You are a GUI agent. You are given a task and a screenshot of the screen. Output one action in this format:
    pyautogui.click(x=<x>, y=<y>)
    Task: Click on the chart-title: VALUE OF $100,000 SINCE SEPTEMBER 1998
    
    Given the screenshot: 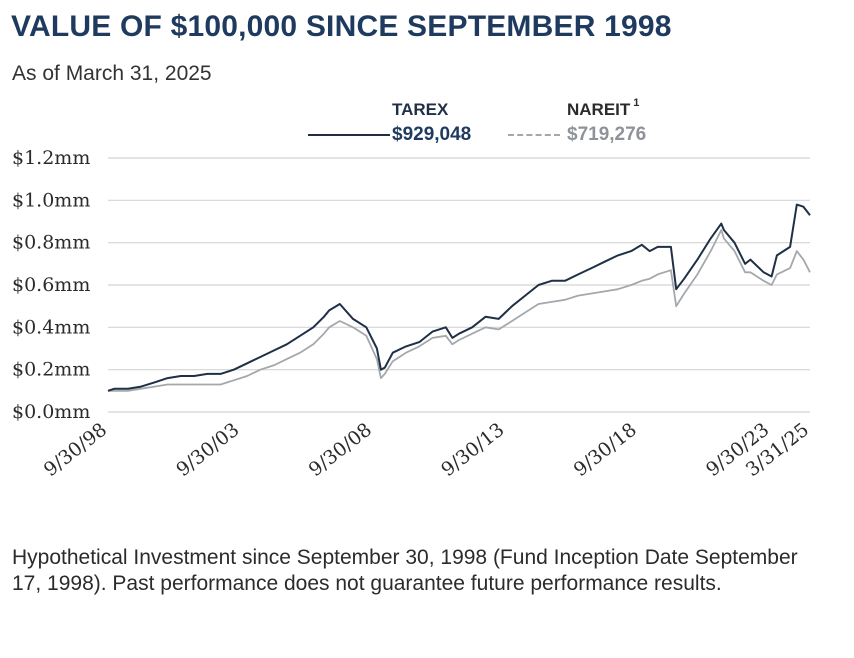 What is the action you would take?
    pyautogui.click(x=341, y=26)
    